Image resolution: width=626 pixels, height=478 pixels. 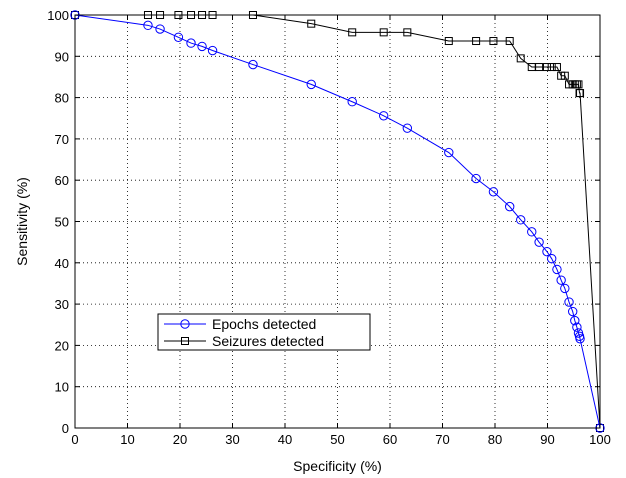 I want to click on legend-item-epochs-detected: Epochs detected, so click(x=240, y=324).